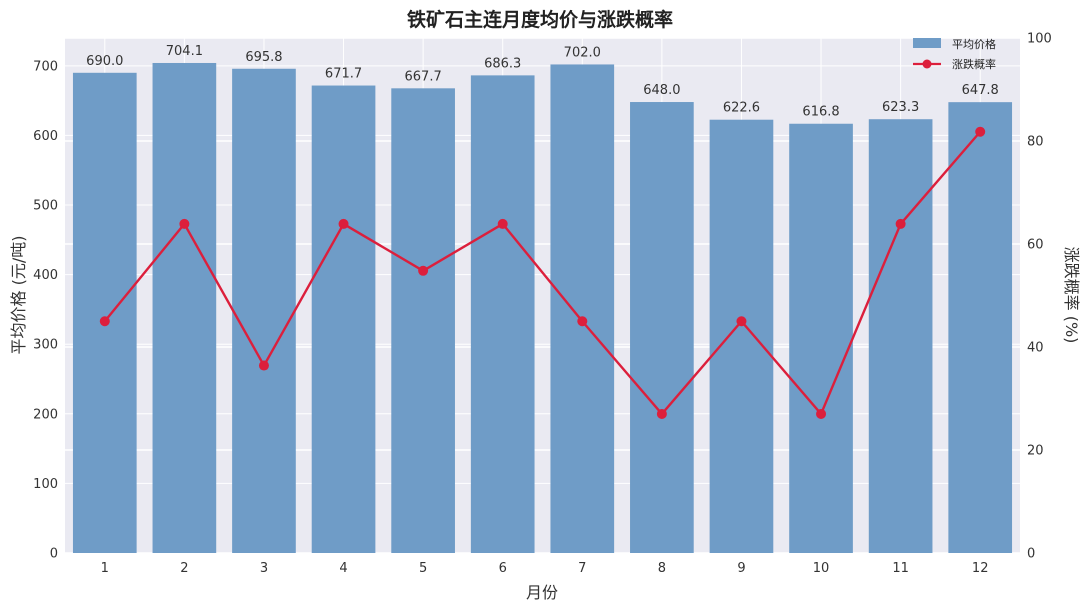  I want to click on y2-tick-label: 80, so click(1035, 142).